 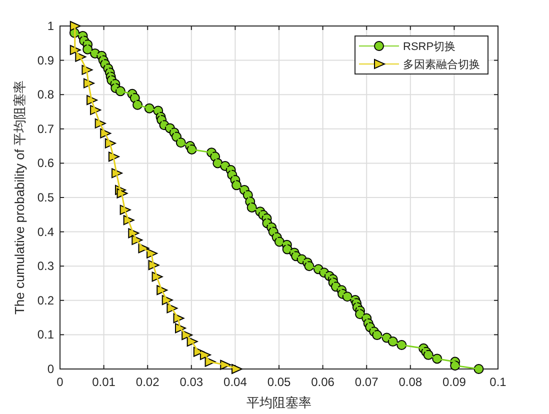 I want to click on x-tick-label: 0.06, so click(x=323, y=382).